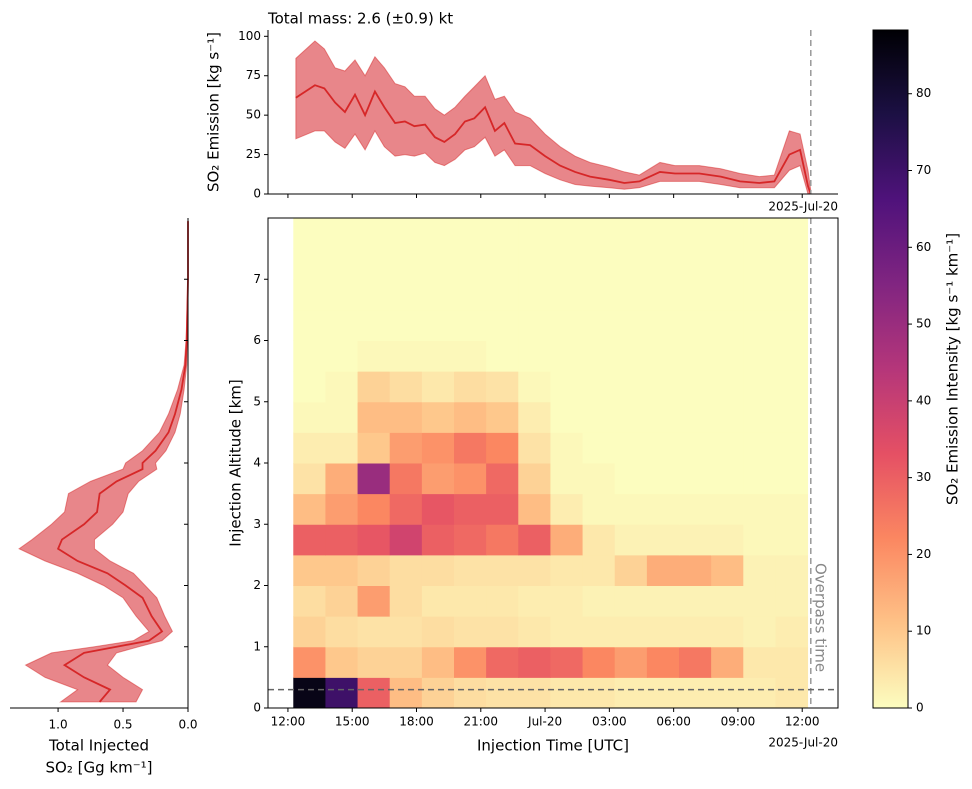 The height and width of the screenshot is (789, 972). Describe the element at coordinates (480, 722) in the screenshot. I see `x-tick-label: 21:00` at that location.